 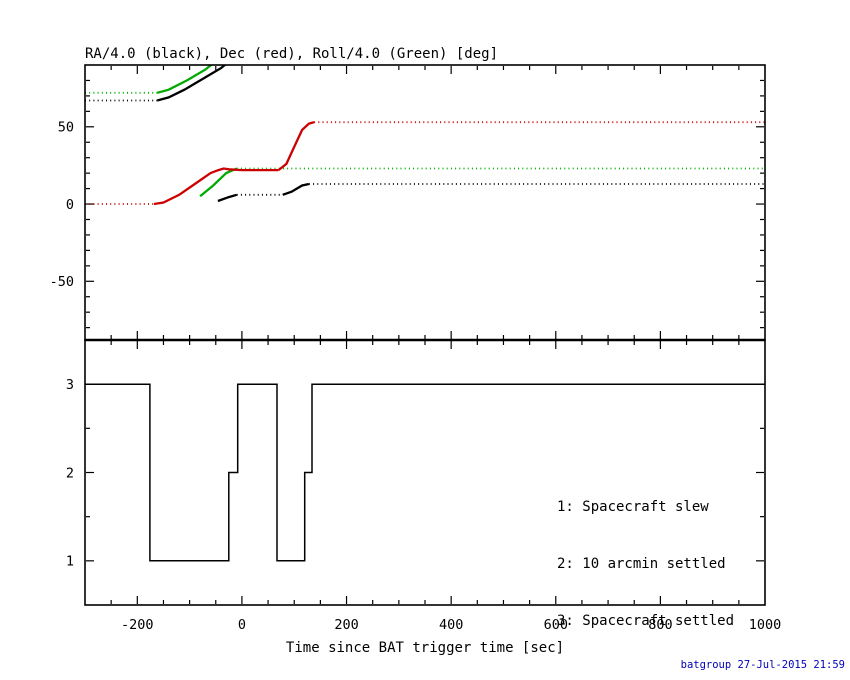 I want to click on y-tick-label: 50, so click(x=66, y=128).